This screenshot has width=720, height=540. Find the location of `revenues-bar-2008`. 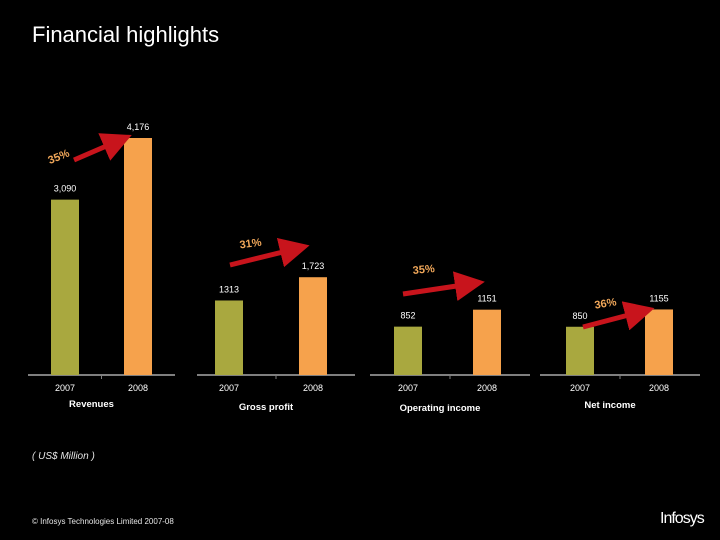

revenues-bar-2008 is located at coordinates (138, 256).